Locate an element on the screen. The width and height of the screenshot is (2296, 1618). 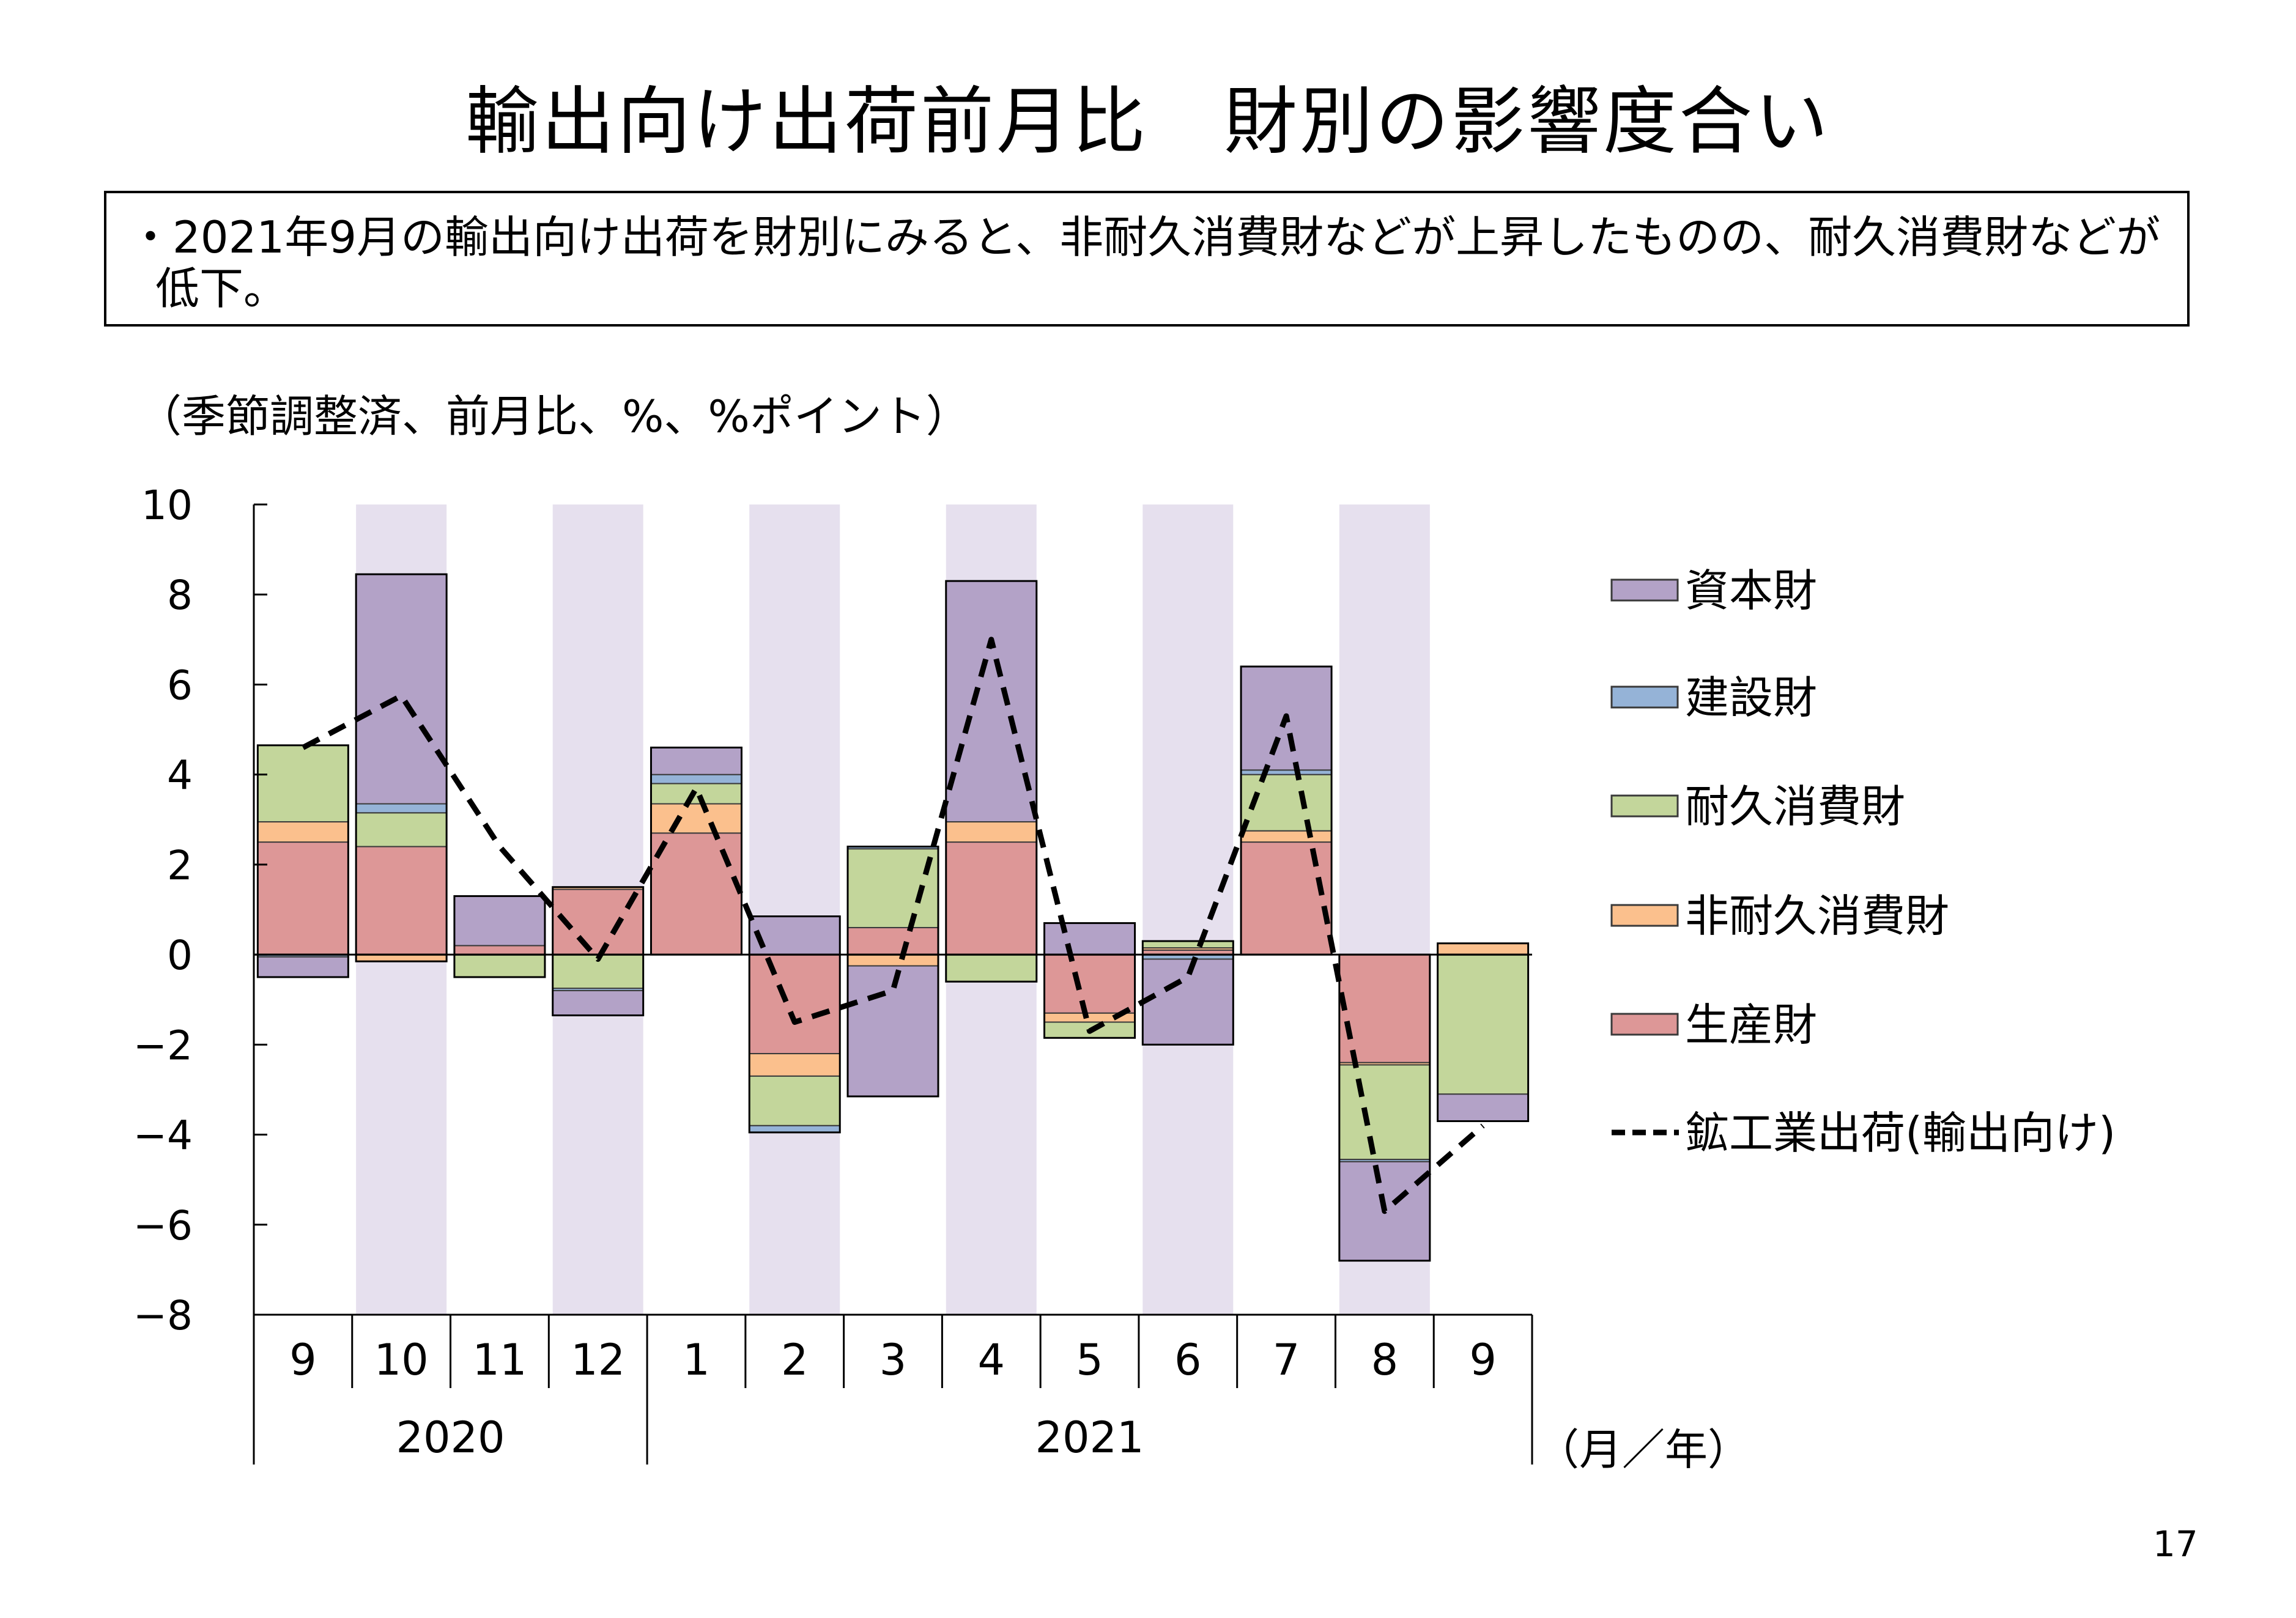
x-tick-label: 3 is located at coordinates (893, 1360).